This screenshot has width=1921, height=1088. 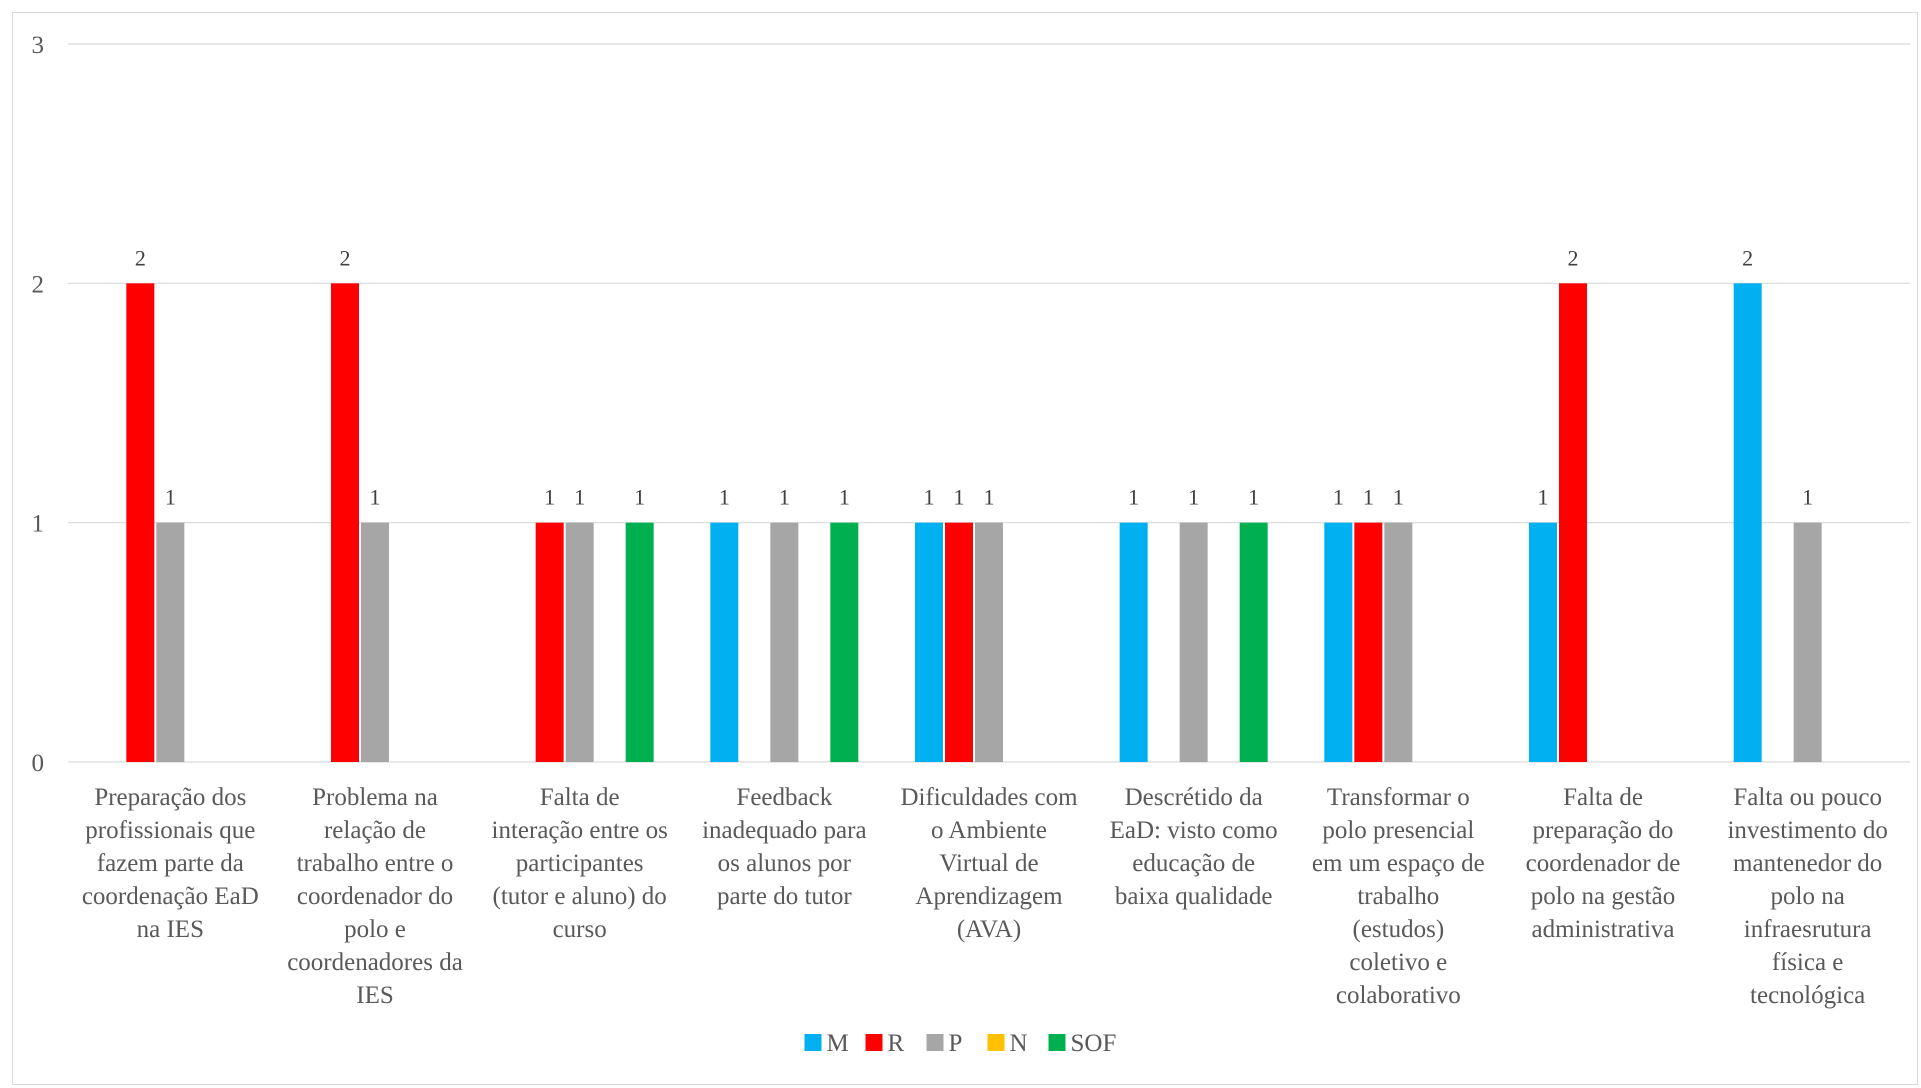 I want to click on x-category-label-line: EaD: visto como, so click(x=1194, y=830).